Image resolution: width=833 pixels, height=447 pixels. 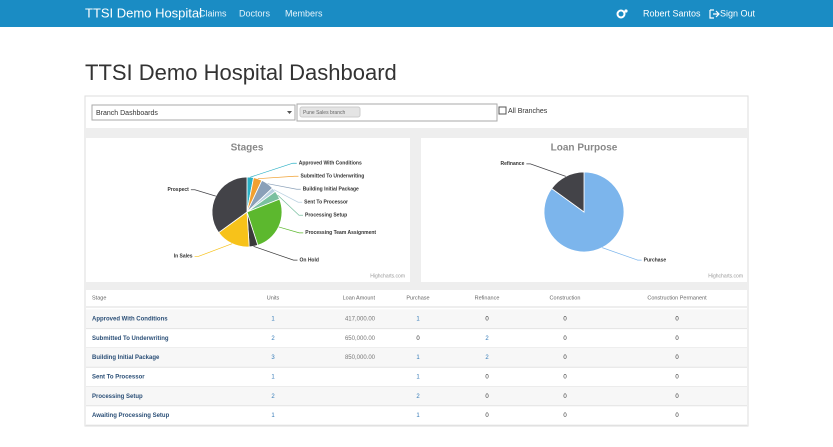 I want to click on cell: 650,000.00, so click(x=360, y=339).